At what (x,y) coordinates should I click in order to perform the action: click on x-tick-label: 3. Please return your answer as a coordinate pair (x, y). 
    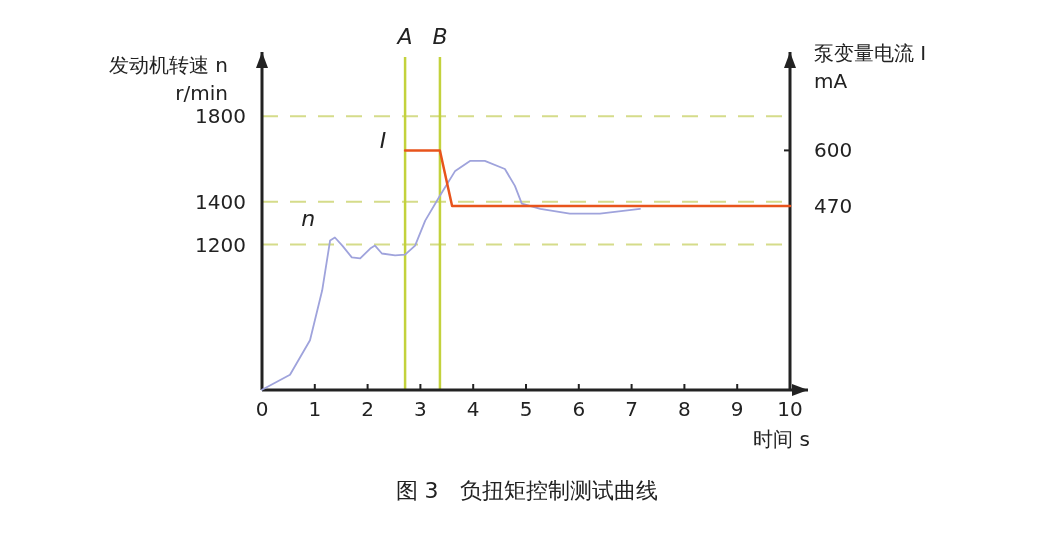
    Looking at the image, I should click on (420, 409).